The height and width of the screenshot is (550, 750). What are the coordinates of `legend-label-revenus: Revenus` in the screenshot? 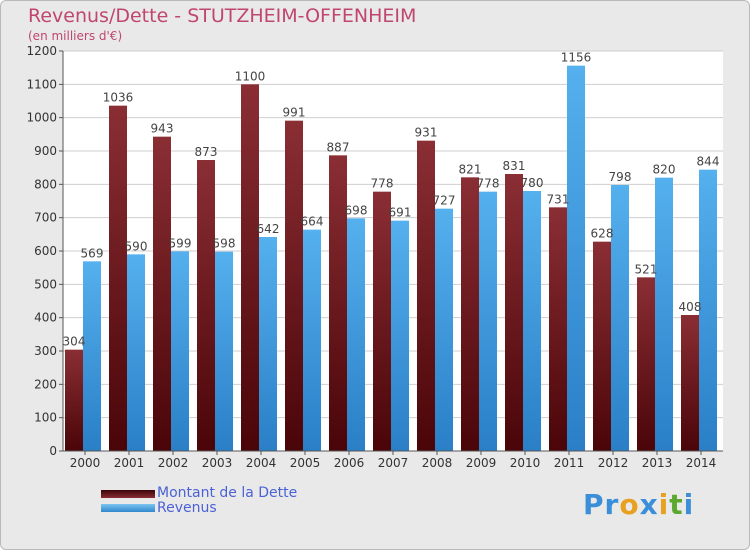 It's located at (187, 508).